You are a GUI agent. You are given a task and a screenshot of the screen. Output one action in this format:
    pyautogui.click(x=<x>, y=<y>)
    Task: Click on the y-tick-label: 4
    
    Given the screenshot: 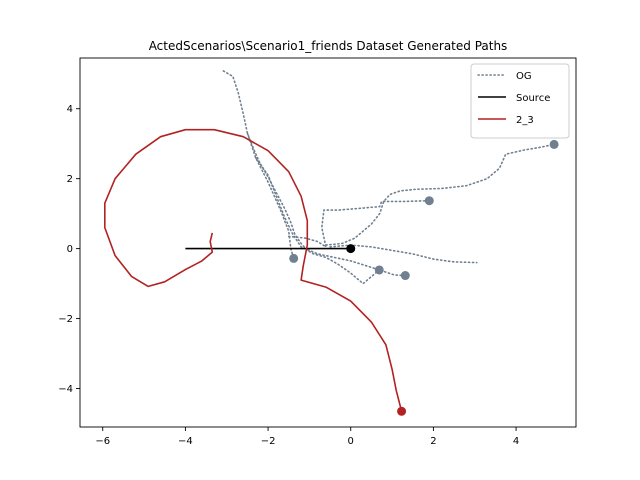 What is the action you would take?
    pyautogui.click(x=70, y=109)
    